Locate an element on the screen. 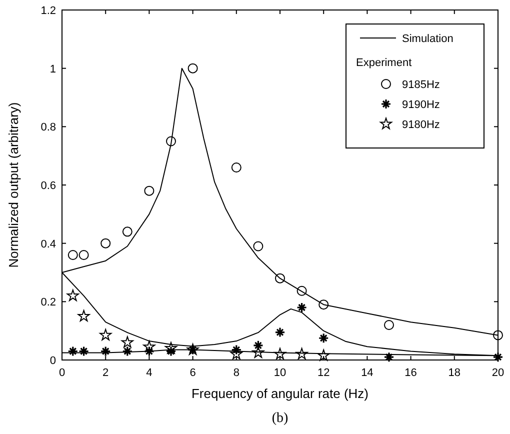 The height and width of the screenshot is (434, 510). y-axis-title: Normalized output (arbitrary) is located at coordinates (13, 185).